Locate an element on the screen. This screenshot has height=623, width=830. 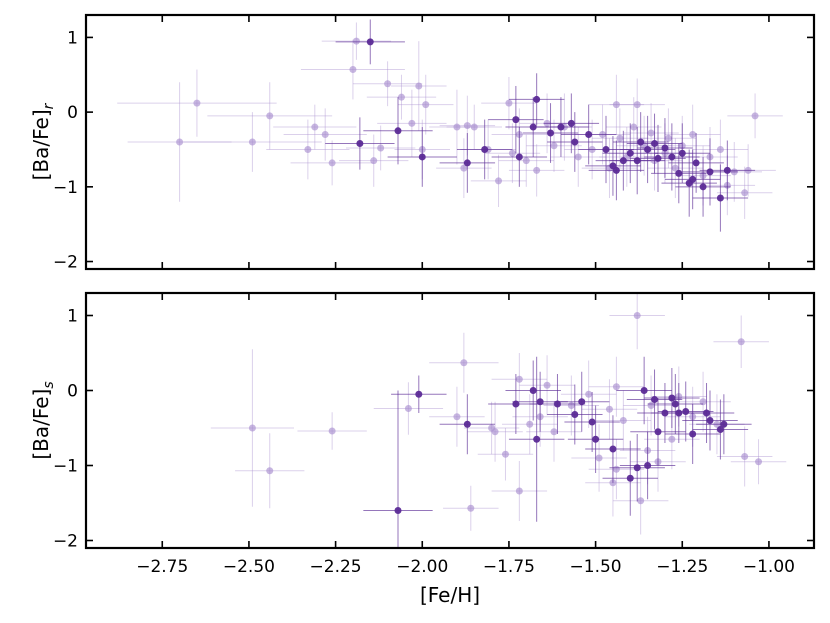
x-tick-label: −1.00 is located at coordinates (769, 567).